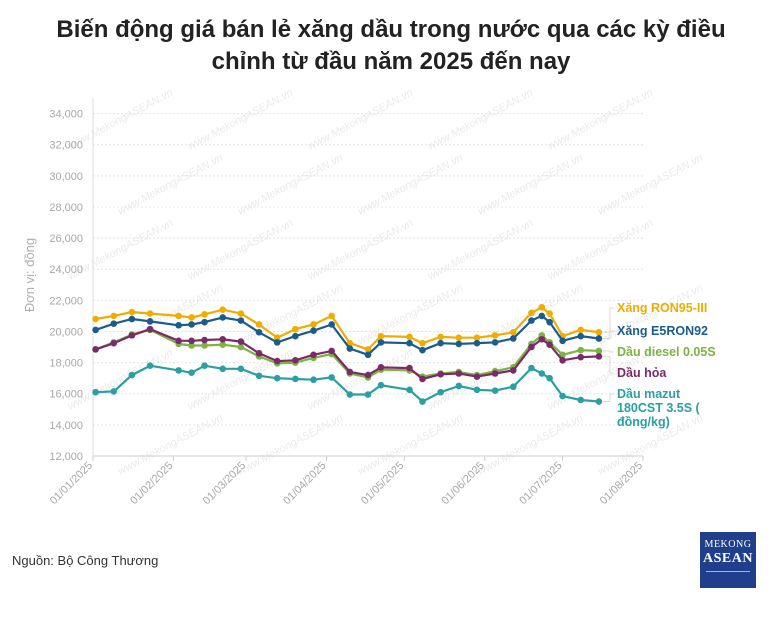 This screenshot has width=782, height=620. Describe the element at coordinates (71, 483) in the screenshot. I see `x-tick-label: 01/01/2025` at that location.